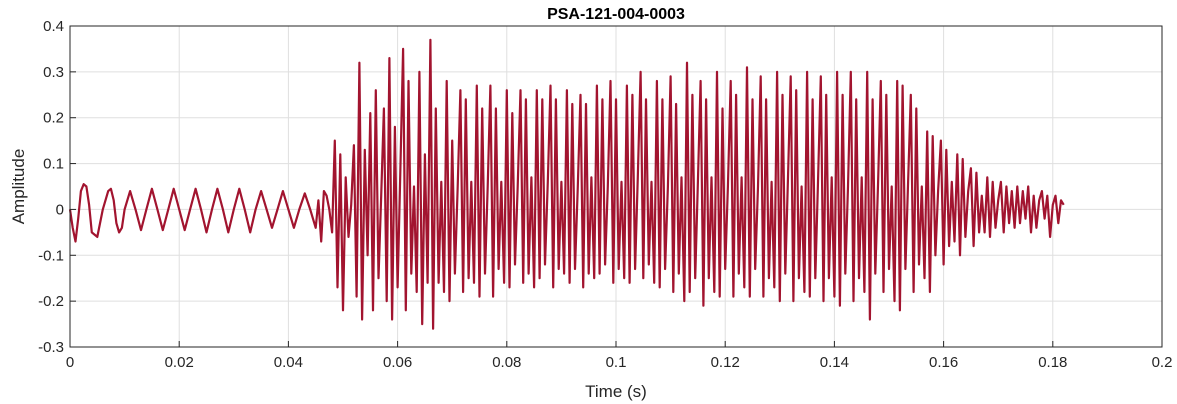  I want to click on y-tick-label: -0.1, so click(51, 255).